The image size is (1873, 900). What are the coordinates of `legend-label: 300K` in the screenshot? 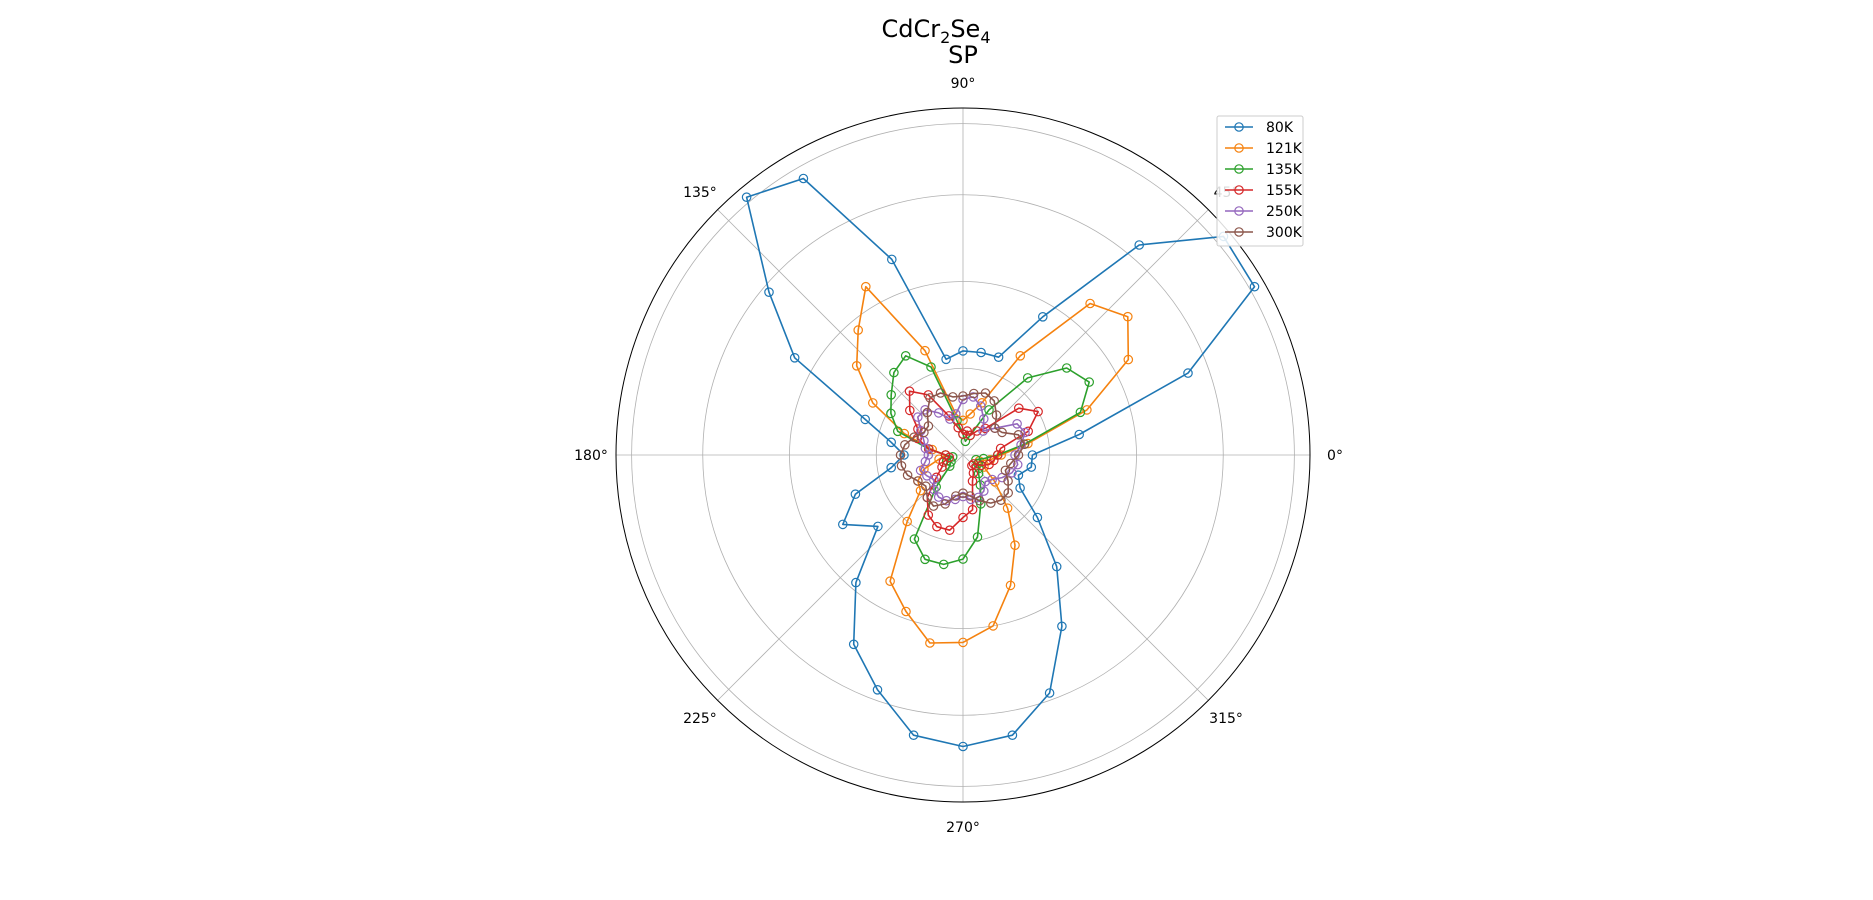 It's located at (1284, 233).